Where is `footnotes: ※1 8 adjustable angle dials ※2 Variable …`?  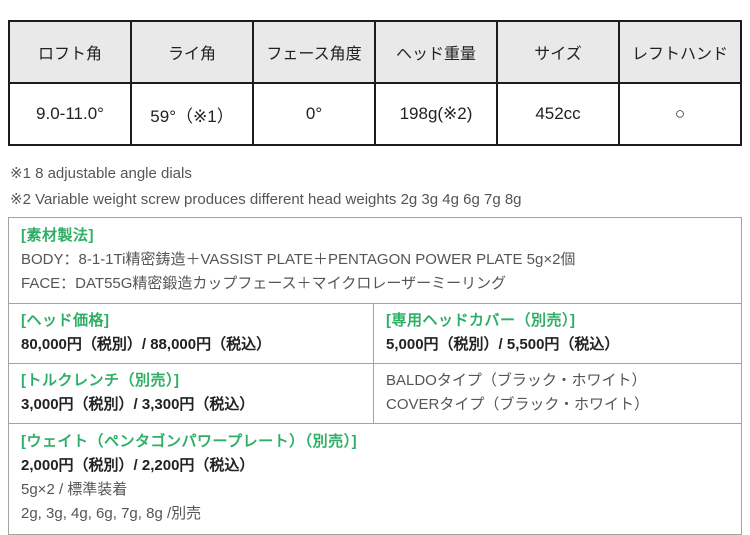
footnotes: ※1 8 adjustable angle dials ※2 Variable … is located at coordinates (266, 187).